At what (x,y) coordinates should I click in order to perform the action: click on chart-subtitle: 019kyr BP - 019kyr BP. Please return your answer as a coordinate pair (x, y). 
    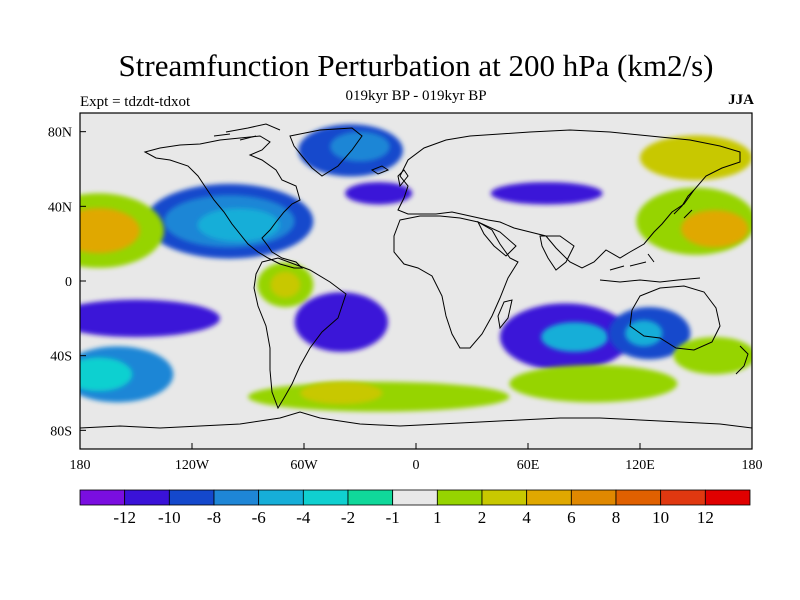
    Looking at the image, I should click on (416, 96).